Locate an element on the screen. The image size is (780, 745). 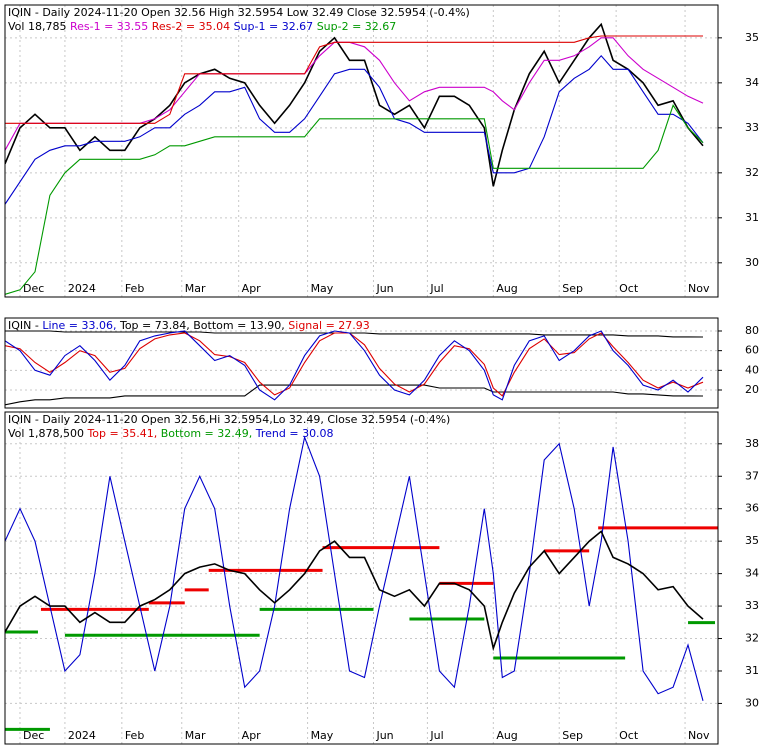
header-part: Vol 1,878,500 is located at coordinates (47, 433).